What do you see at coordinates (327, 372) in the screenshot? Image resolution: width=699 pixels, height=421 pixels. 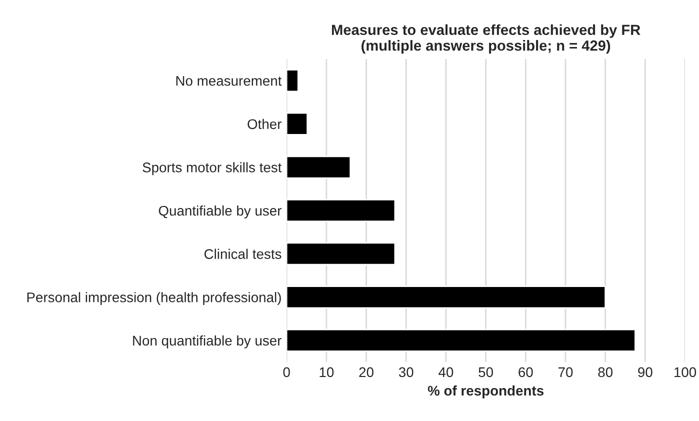 I see `x-tick-label: 10` at bounding box center [327, 372].